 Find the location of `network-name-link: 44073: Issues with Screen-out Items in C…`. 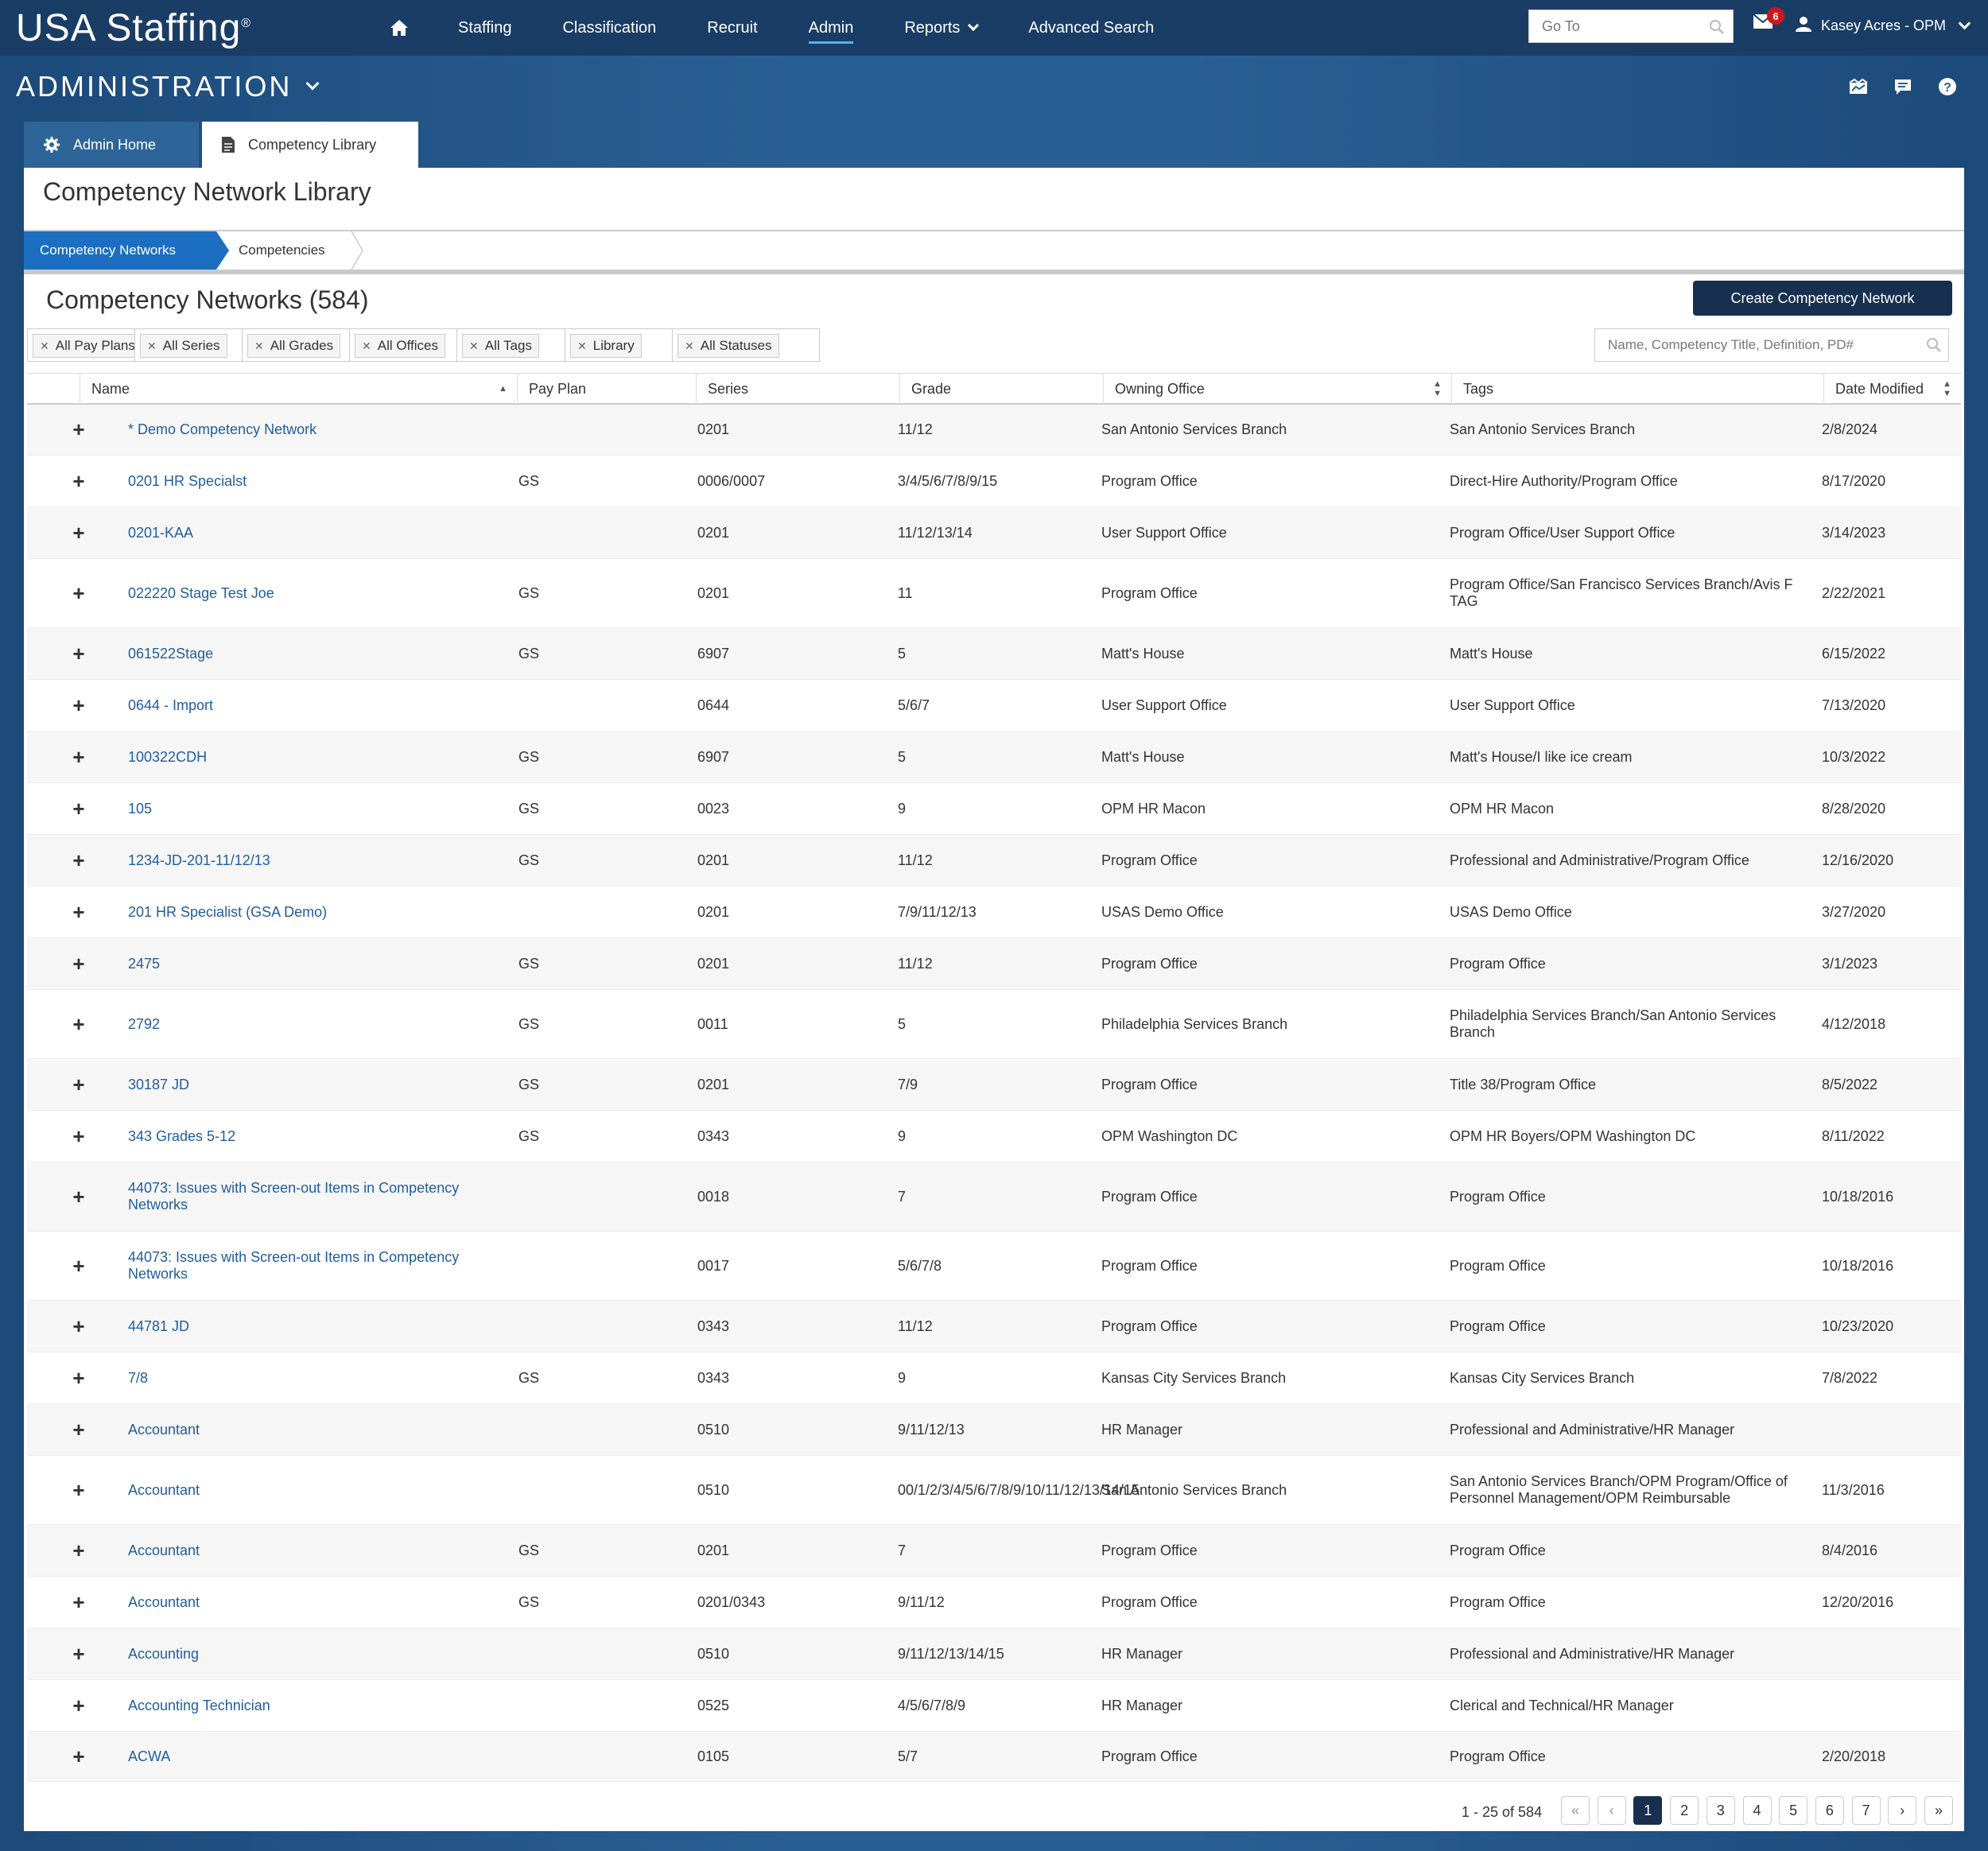

network-name-link: 44073: Issues with Screen-out Items in C… is located at coordinates (294, 1196).